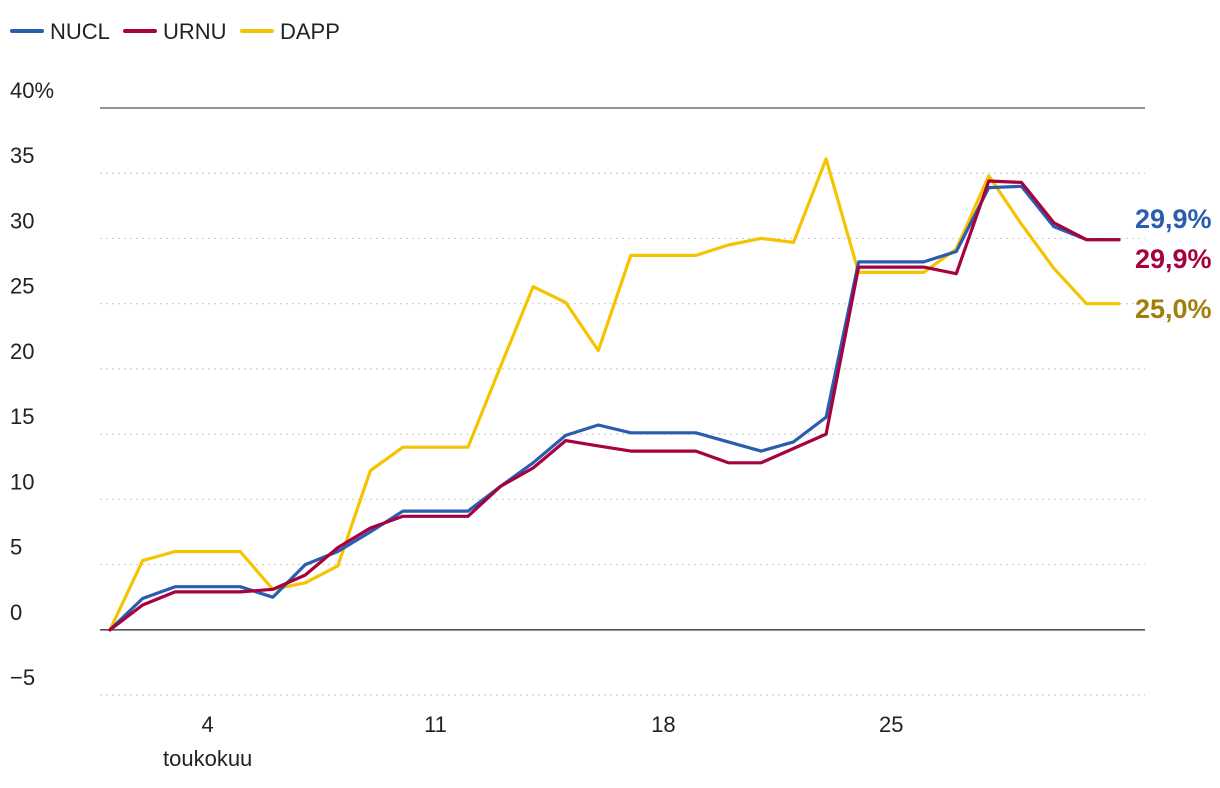 This screenshot has width=1220, height=788. What do you see at coordinates (1173, 259) in the screenshot?
I see `end-label-urnu: 29,9%` at bounding box center [1173, 259].